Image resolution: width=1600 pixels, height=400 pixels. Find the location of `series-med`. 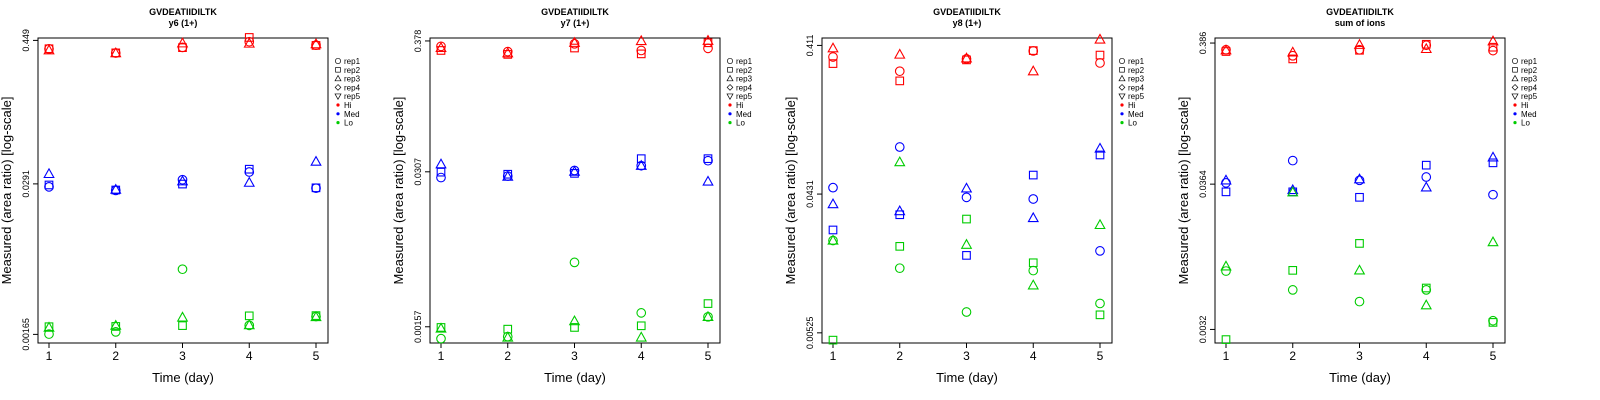

series-med is located at coordinates (574, 170).